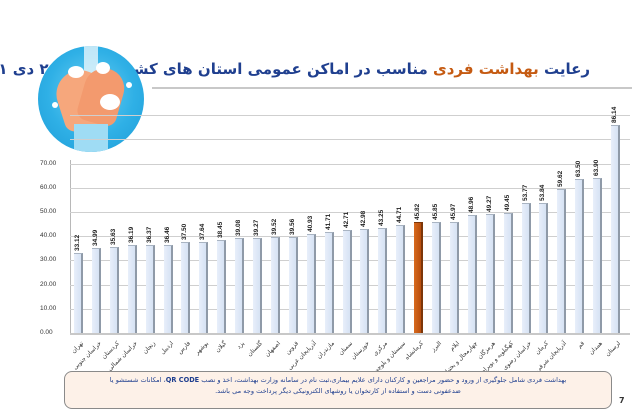 Image resolution: width=640 pixels, height=414 pixels. What do you see at coordinates (221, 229) in the screenshot?
I see `bar-value-label: 38.45` at bounding box center [221, 229].